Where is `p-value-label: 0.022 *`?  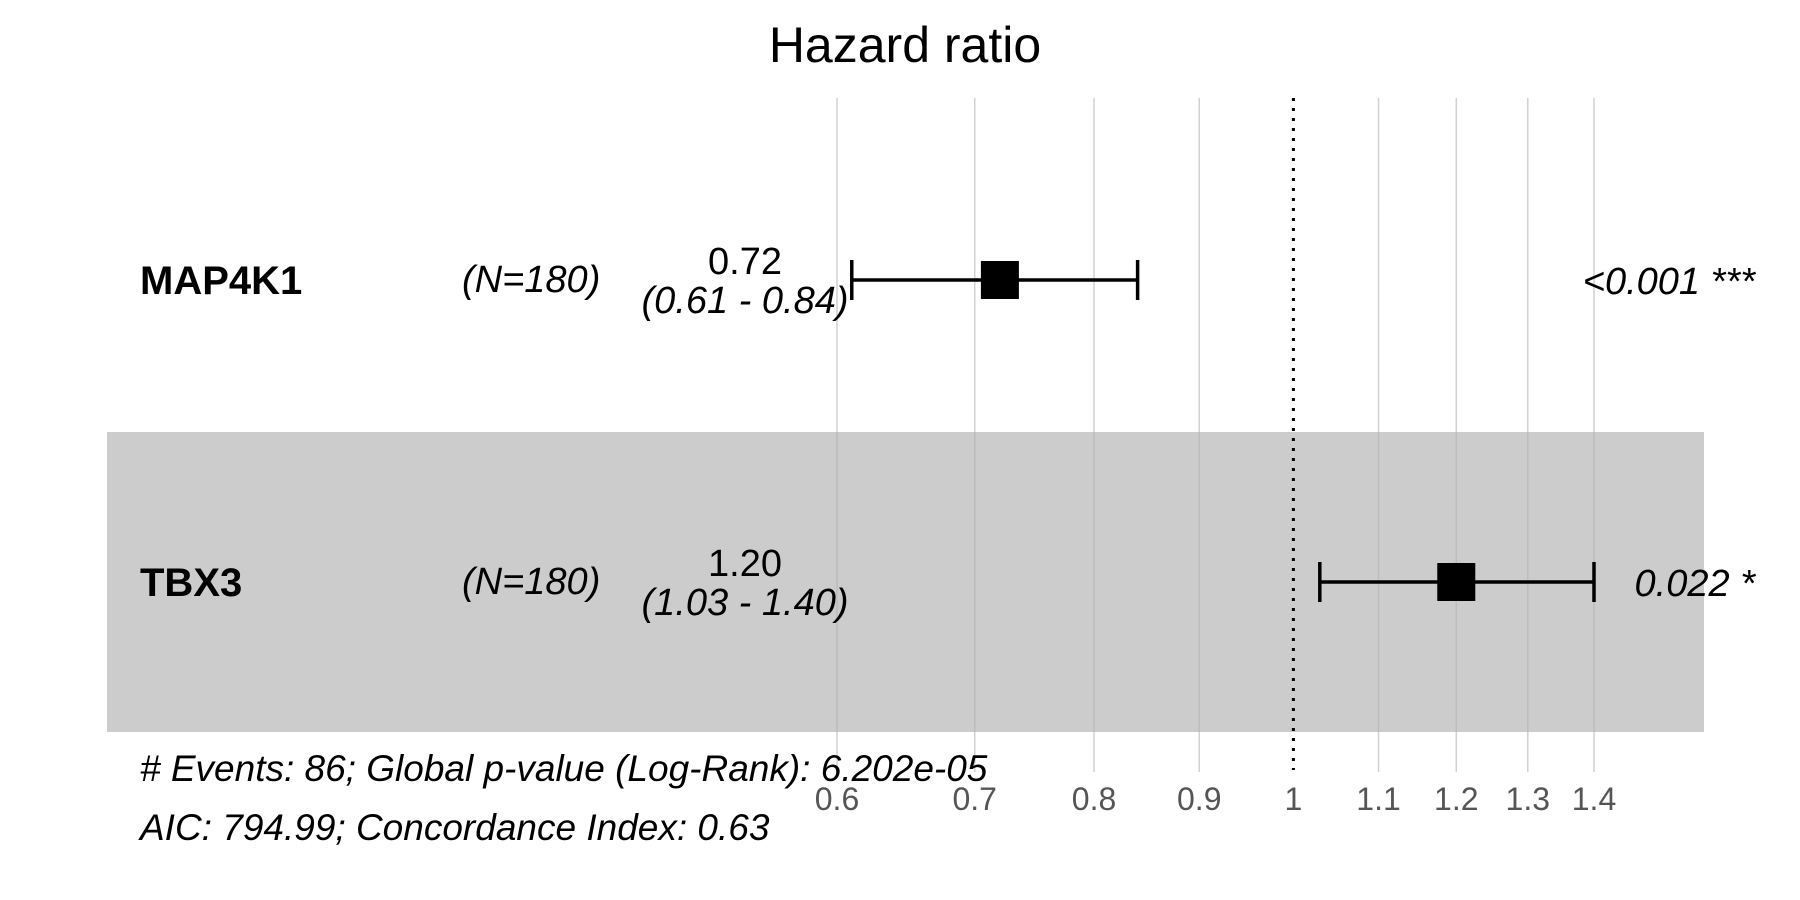
p-value-label: 0.022 * is located at coordinates (1696, 584).